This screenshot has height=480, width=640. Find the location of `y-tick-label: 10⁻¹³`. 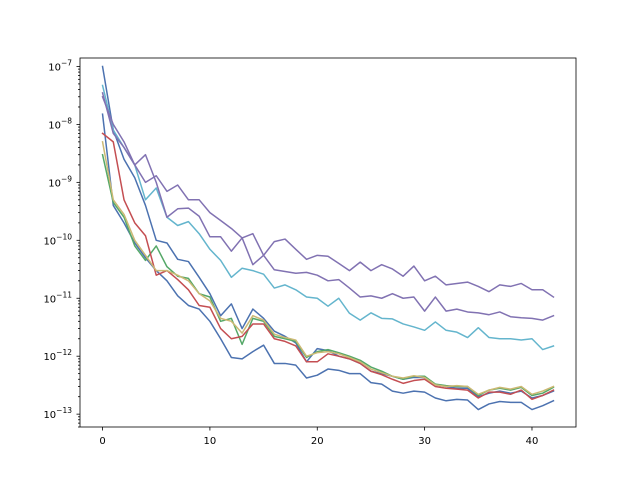

y-tick-label: 10⁻¹³ is located at coordinates (57, 413).